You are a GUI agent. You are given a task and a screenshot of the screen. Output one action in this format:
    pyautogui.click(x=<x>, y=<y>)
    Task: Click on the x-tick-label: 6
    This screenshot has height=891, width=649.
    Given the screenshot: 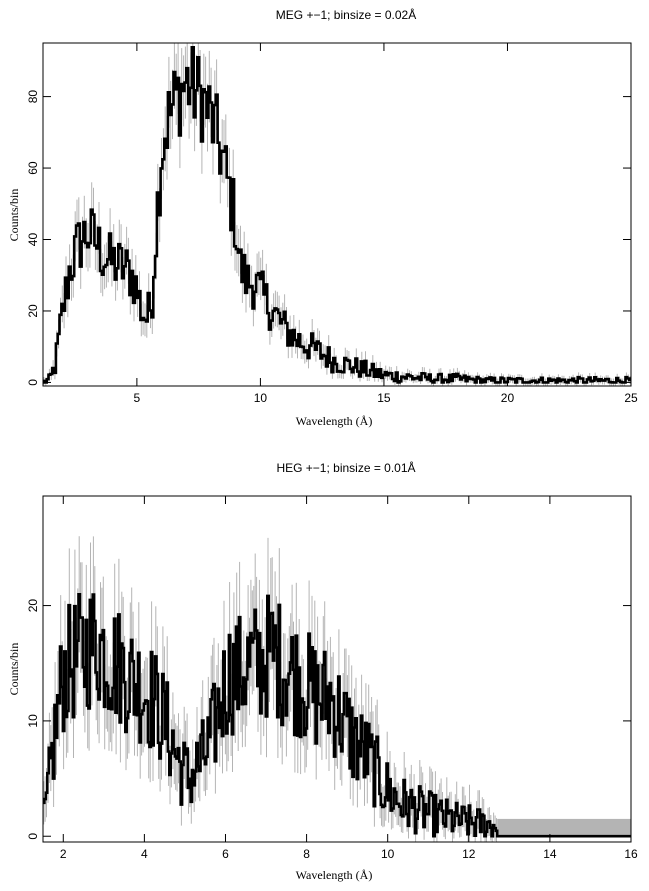 What is the action you would take?
    pyautogui.click(x=225, y=854)
    